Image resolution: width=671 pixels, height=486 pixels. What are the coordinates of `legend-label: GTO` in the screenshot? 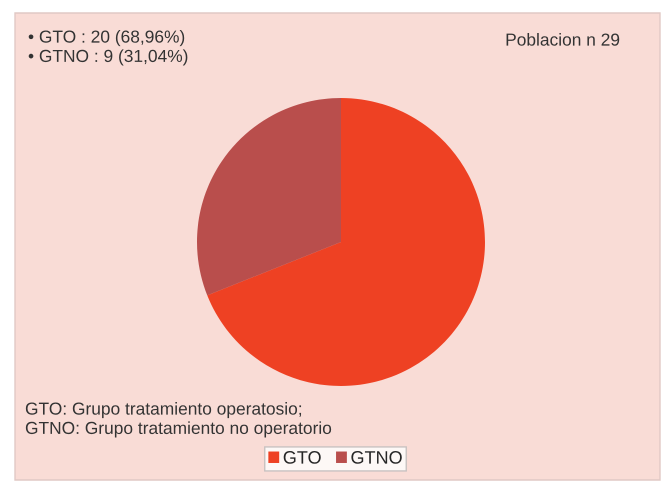 It's located at (302, 457).